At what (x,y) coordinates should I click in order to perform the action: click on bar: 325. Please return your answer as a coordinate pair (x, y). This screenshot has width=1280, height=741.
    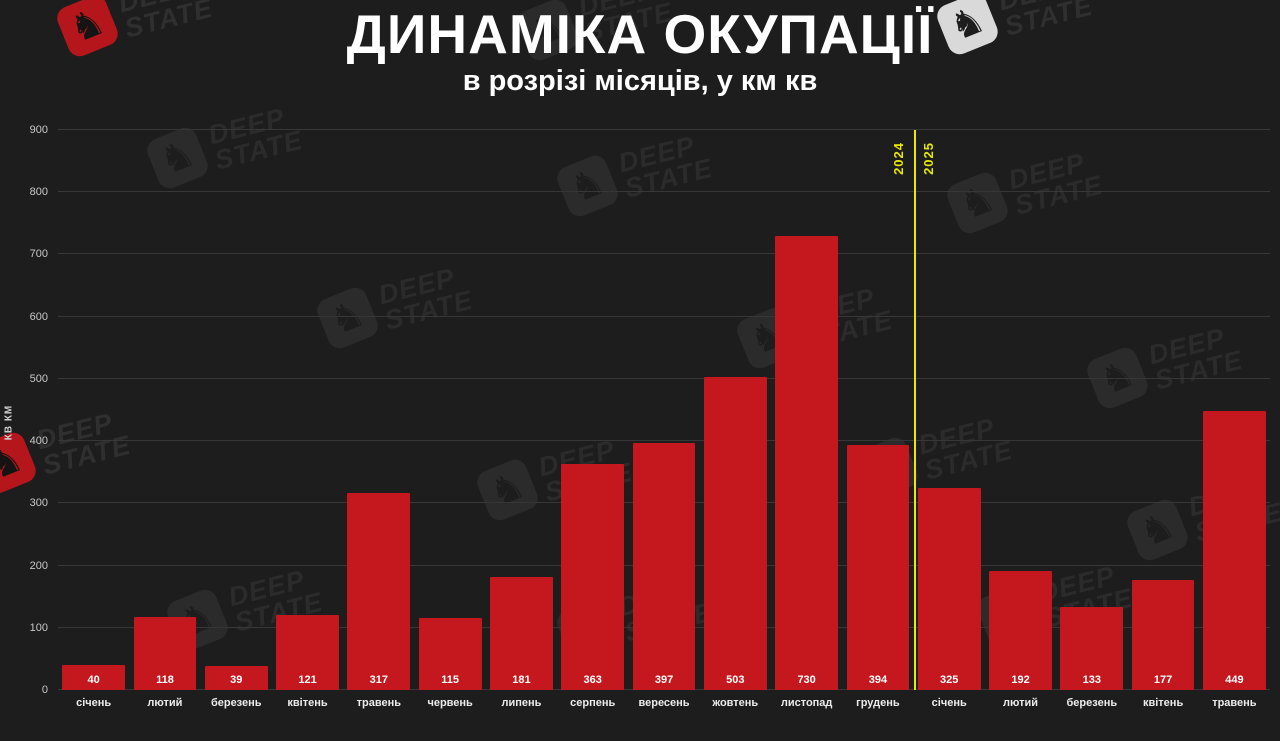
    Looking at the image, I should click on (949, 588).